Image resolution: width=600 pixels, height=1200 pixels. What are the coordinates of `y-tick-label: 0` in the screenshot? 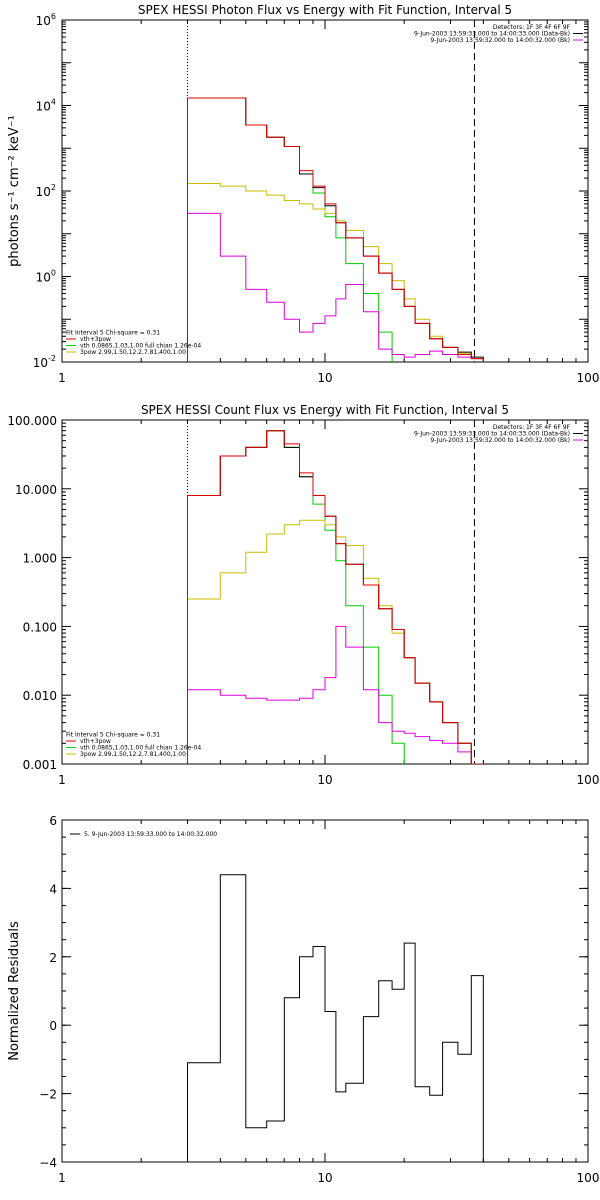 It's located at (53, 1026).